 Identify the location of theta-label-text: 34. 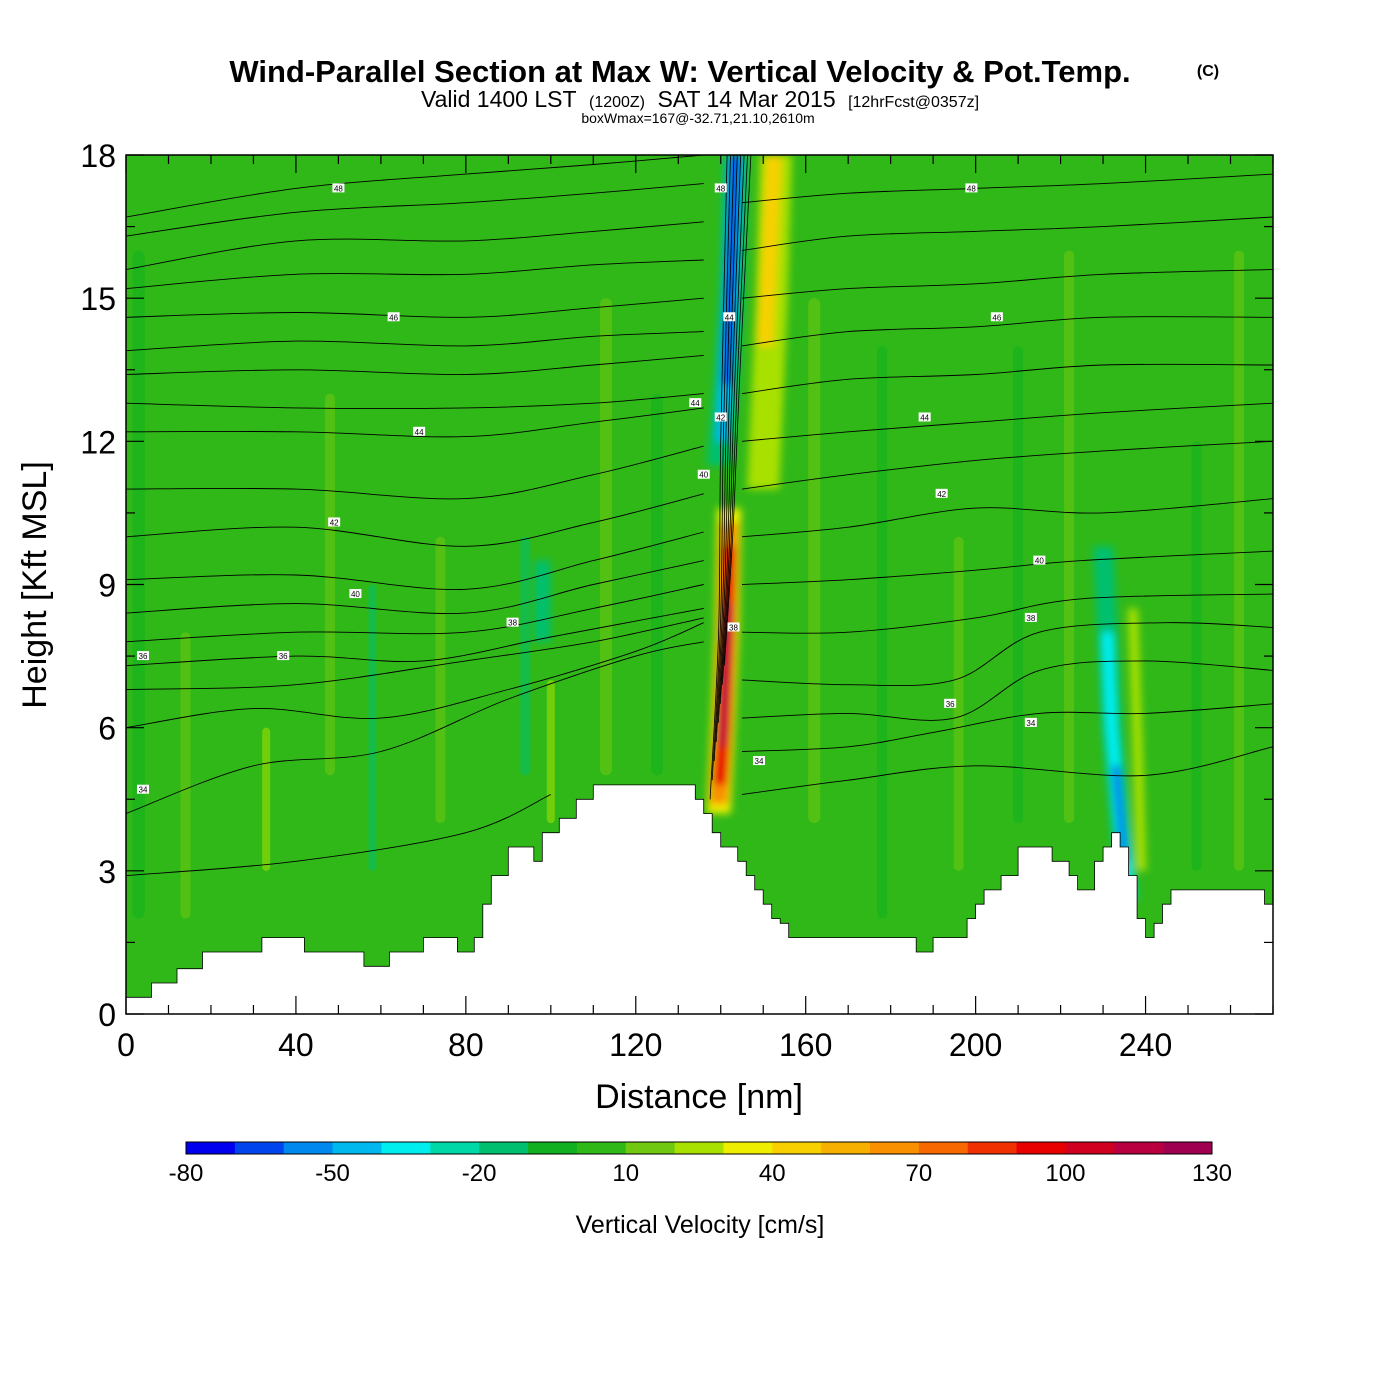
(1030, 723).